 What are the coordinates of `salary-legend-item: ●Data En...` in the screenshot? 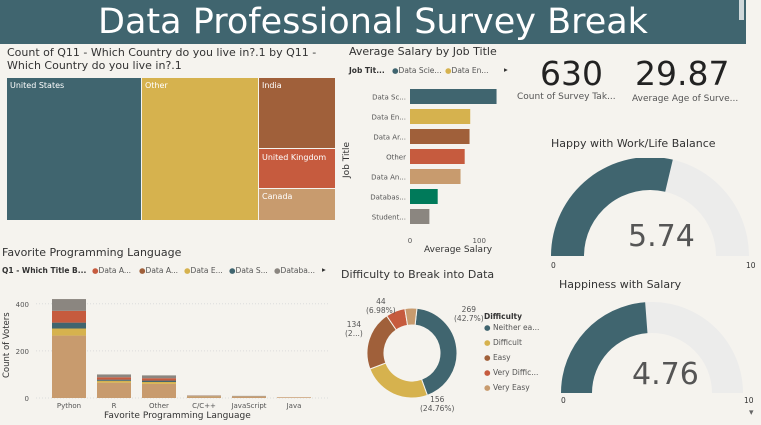 It's located at (467, 70).